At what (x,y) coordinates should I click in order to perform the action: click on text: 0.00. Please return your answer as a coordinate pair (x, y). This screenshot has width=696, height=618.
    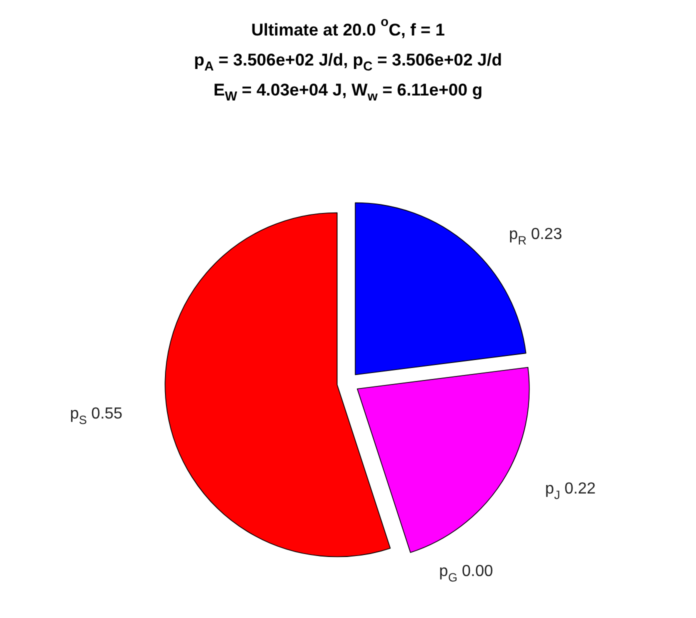
    Looking at the image, I should click on (478, 571).